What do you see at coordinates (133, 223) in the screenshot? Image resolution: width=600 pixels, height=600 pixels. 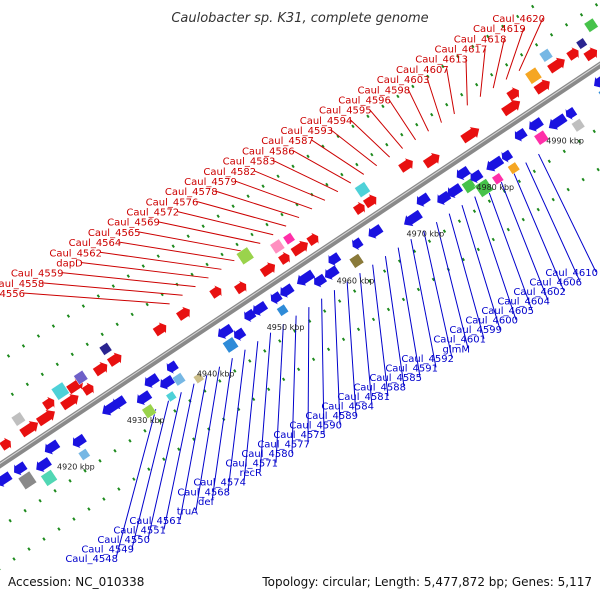 I see `forward-gene-label: Caul_4569` at bounding box center [133, 223].